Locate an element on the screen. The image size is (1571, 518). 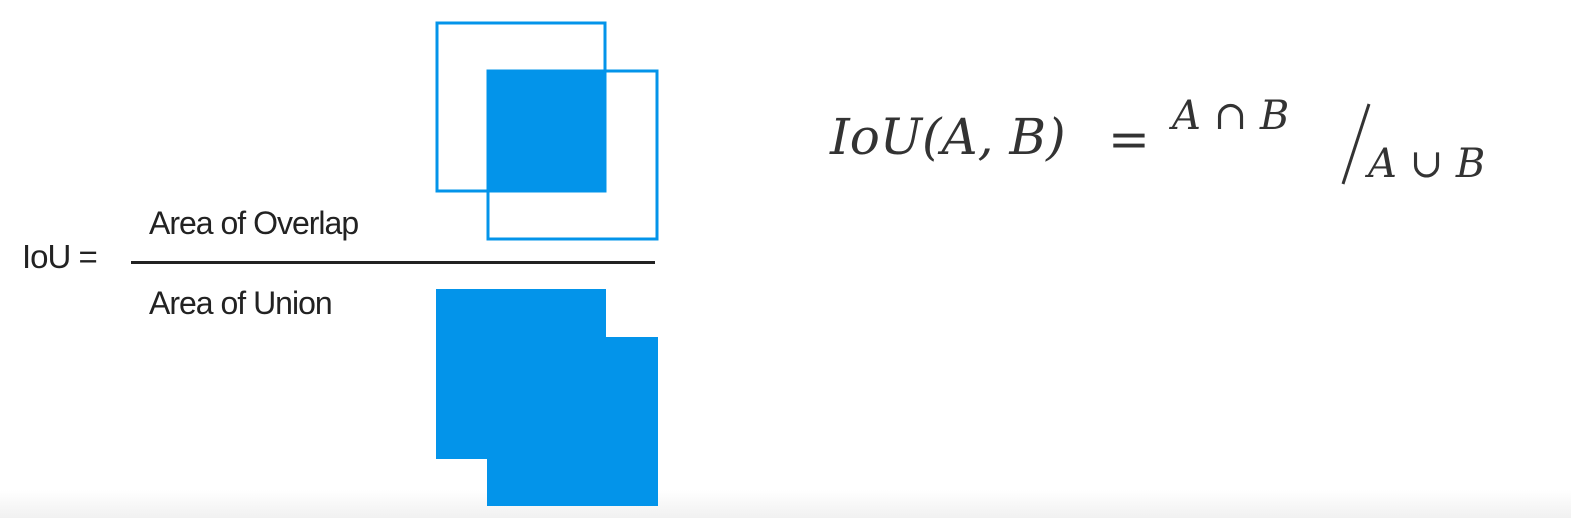
math-division-slash is located at coordinates (1356, 144).